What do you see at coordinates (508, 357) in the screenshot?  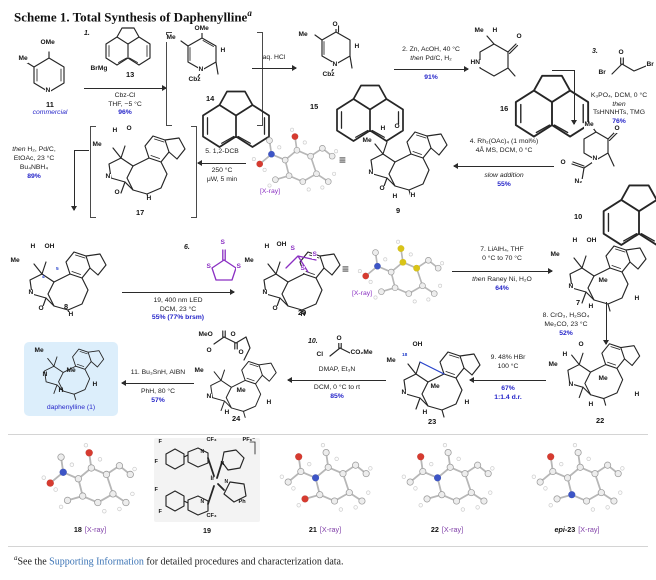 I see `reagent-line: 9. 48% HBr` at bounding box center [508, 357].